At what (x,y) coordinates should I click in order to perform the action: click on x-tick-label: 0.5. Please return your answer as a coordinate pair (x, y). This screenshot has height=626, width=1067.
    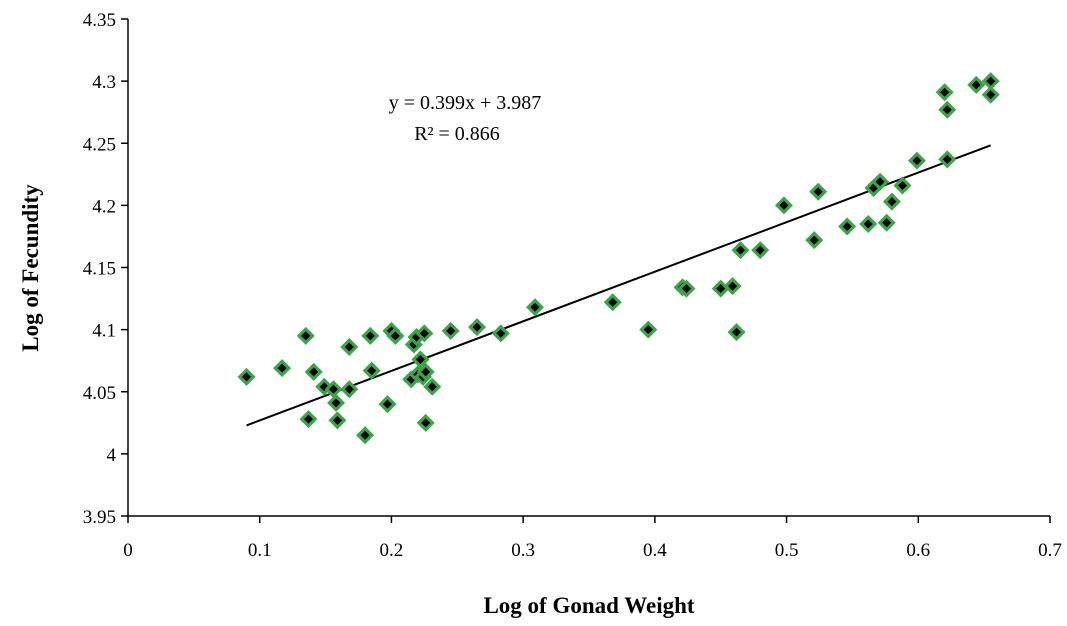
    Looking at the image, I should click on (787, 550).